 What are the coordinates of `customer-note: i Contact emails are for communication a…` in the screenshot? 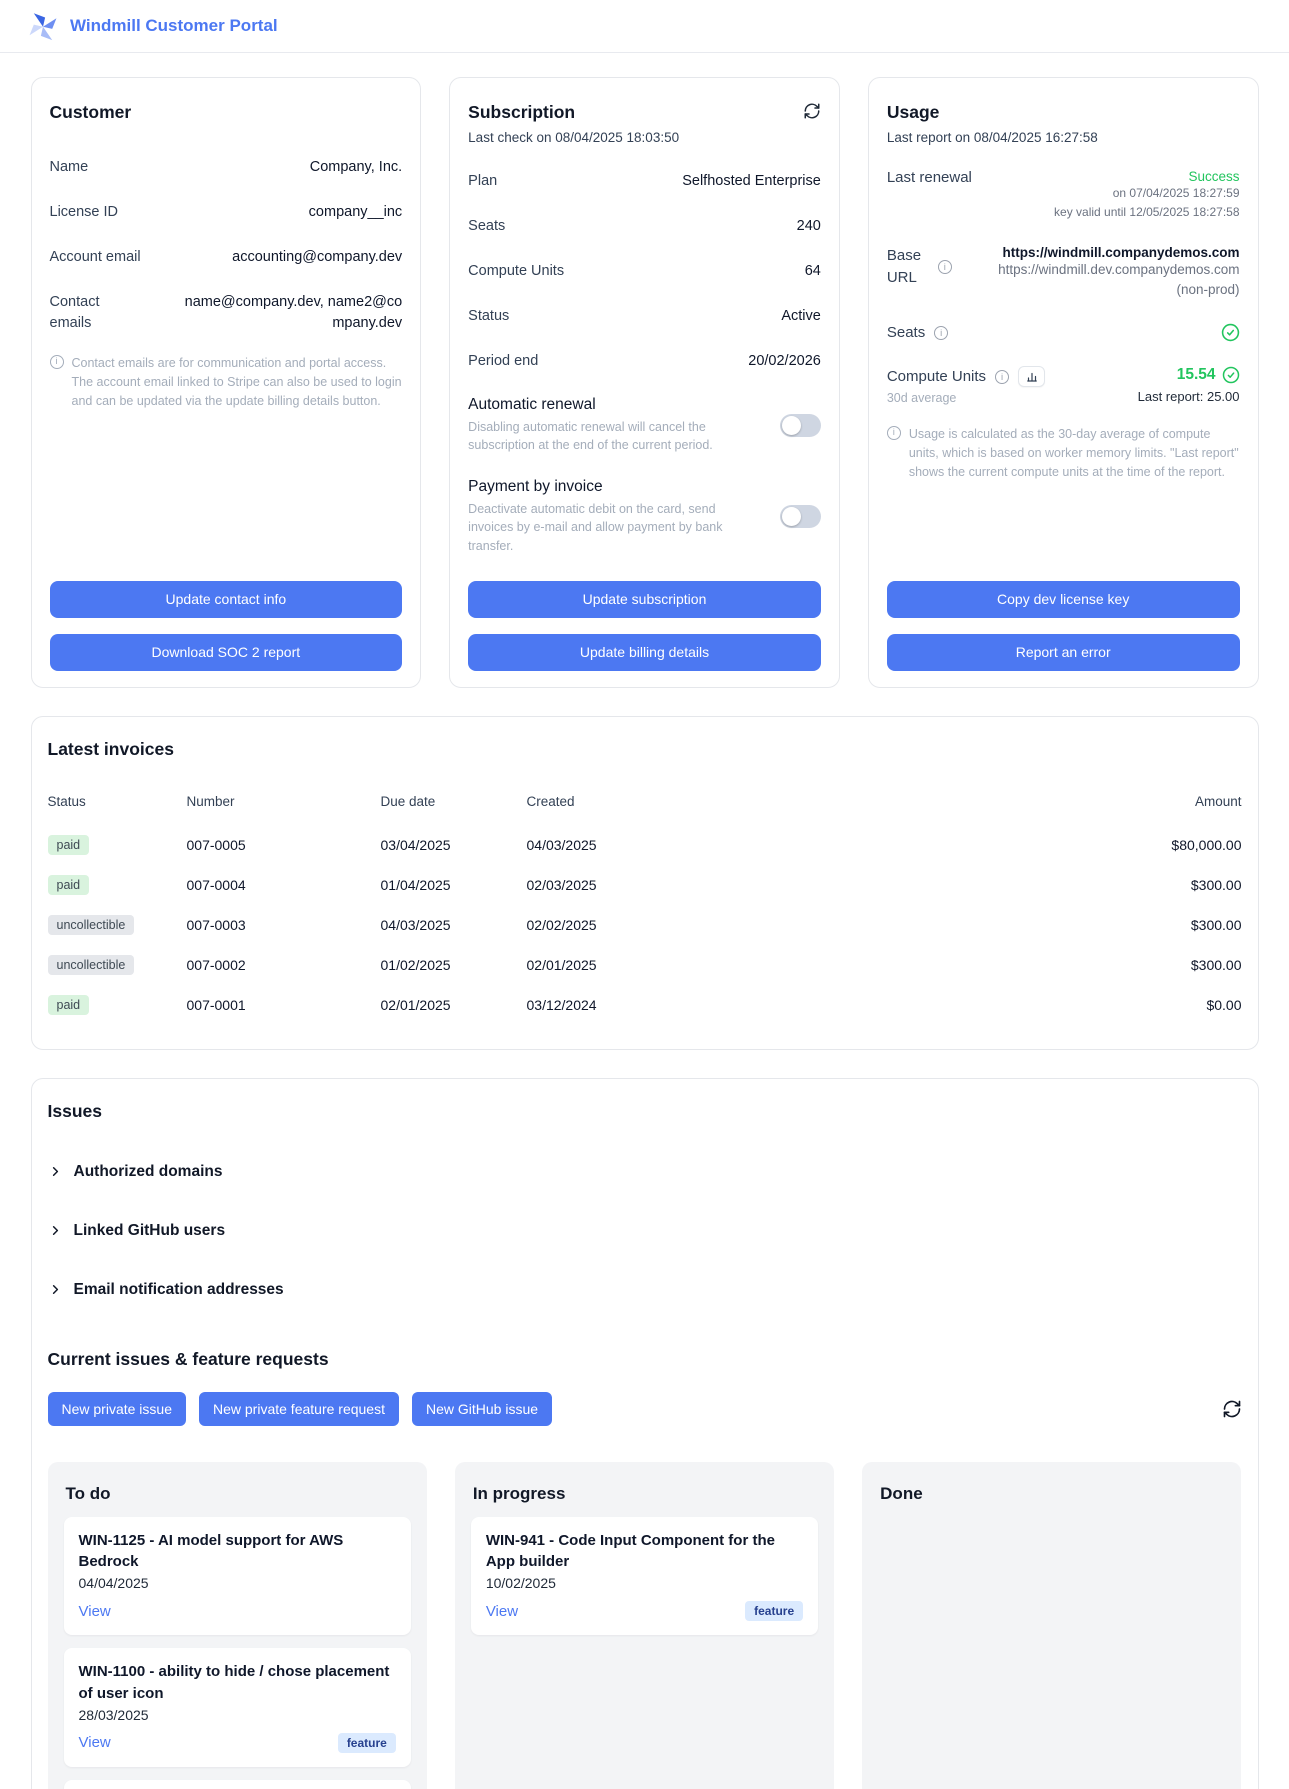 It's located at (226, 382).